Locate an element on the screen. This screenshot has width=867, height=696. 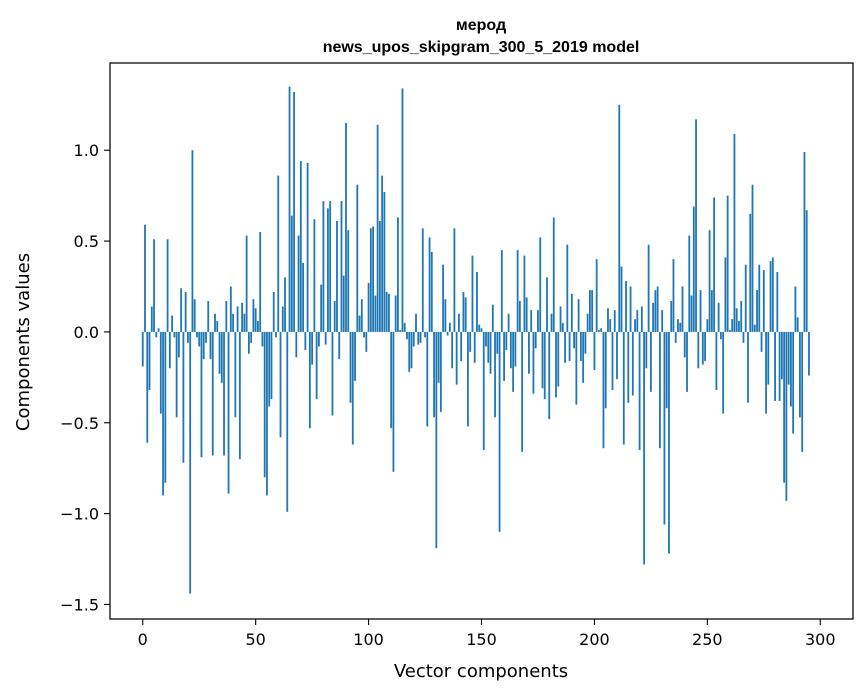
chart-title: мерод is located at coordinates (481, 25).